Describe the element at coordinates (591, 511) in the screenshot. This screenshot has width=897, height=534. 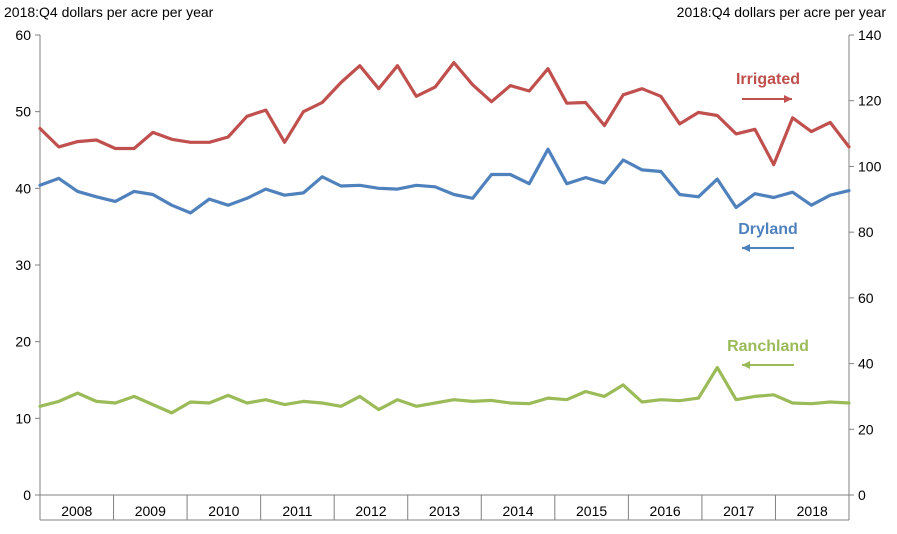
I see `year-label: 2015` at that location.